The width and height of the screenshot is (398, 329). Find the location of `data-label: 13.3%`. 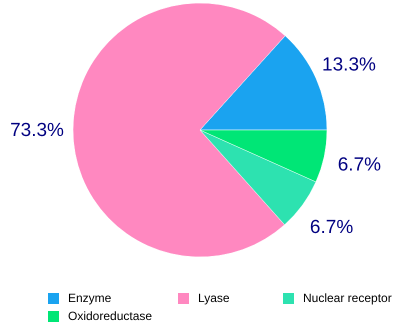

data-label: 13.3% is located at coordinates (349, 65).